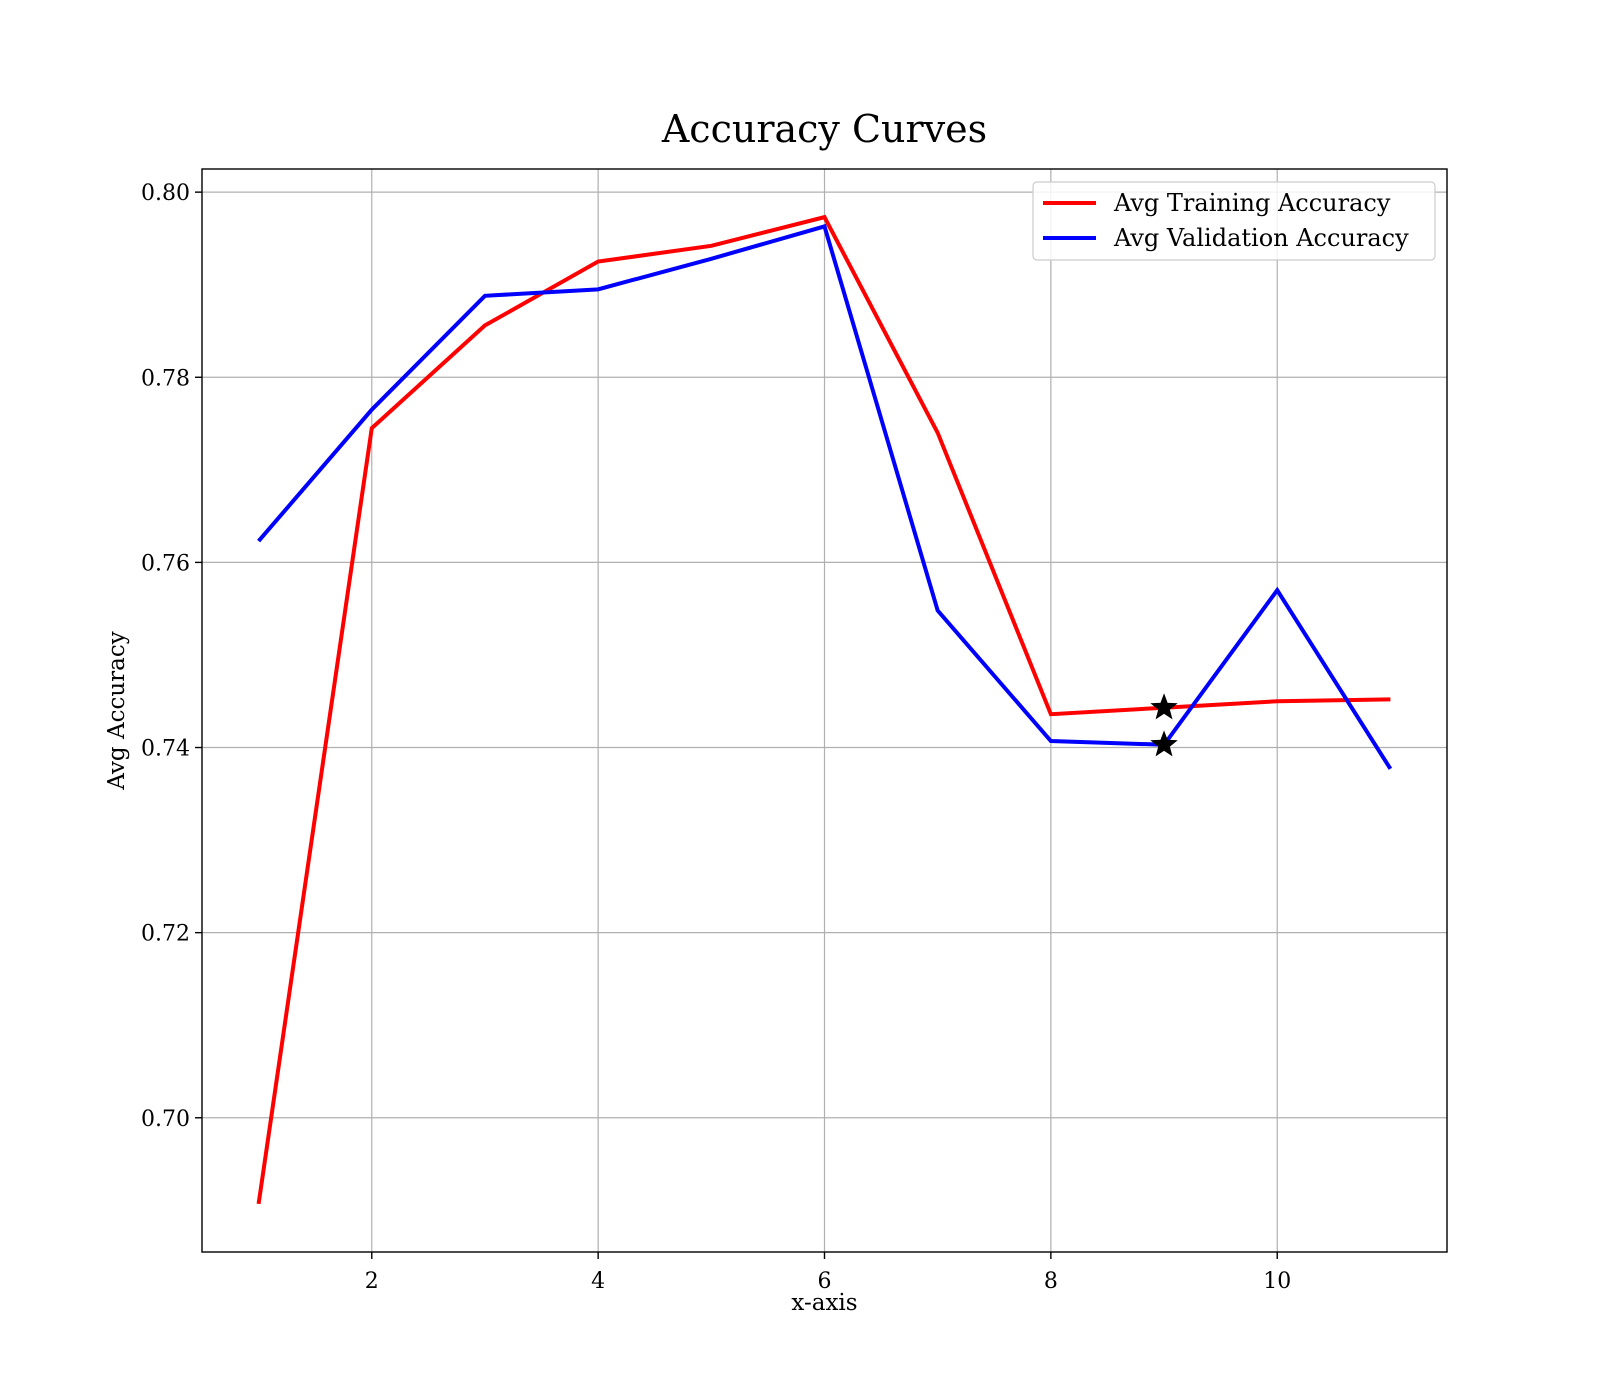 This screenshot has width=1600, height=1400. Describe the element at coordinates (165, 193) in the screenshot. I see `y-tick-label: 0.80` at that location.